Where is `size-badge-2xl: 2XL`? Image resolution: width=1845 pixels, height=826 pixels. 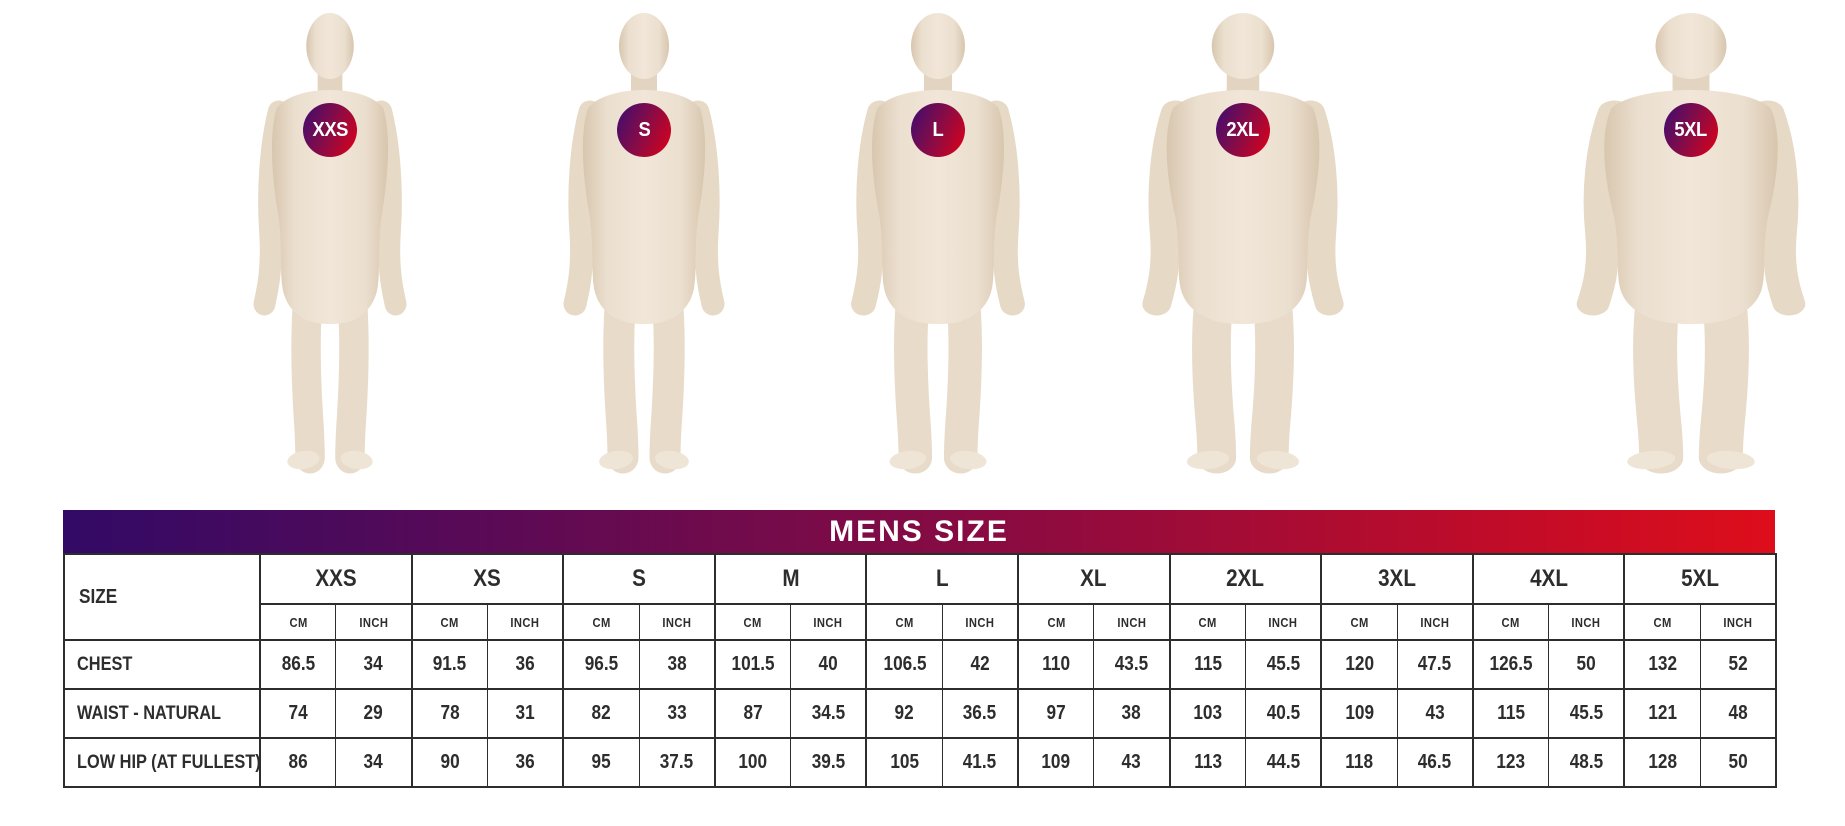
size-badge-2xl: 2XL is located at coordinates (1243, 130).